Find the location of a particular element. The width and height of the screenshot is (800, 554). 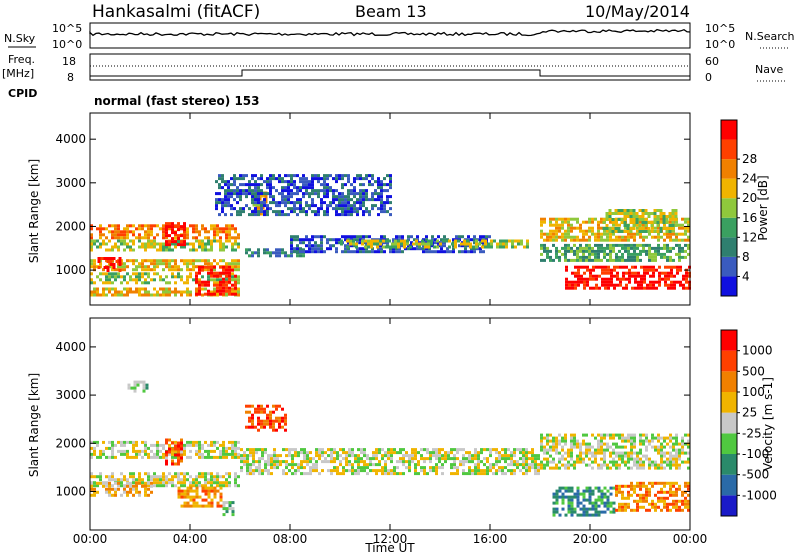

nsearch-tick-top: 10^5 is located at coordinates (720, 28).